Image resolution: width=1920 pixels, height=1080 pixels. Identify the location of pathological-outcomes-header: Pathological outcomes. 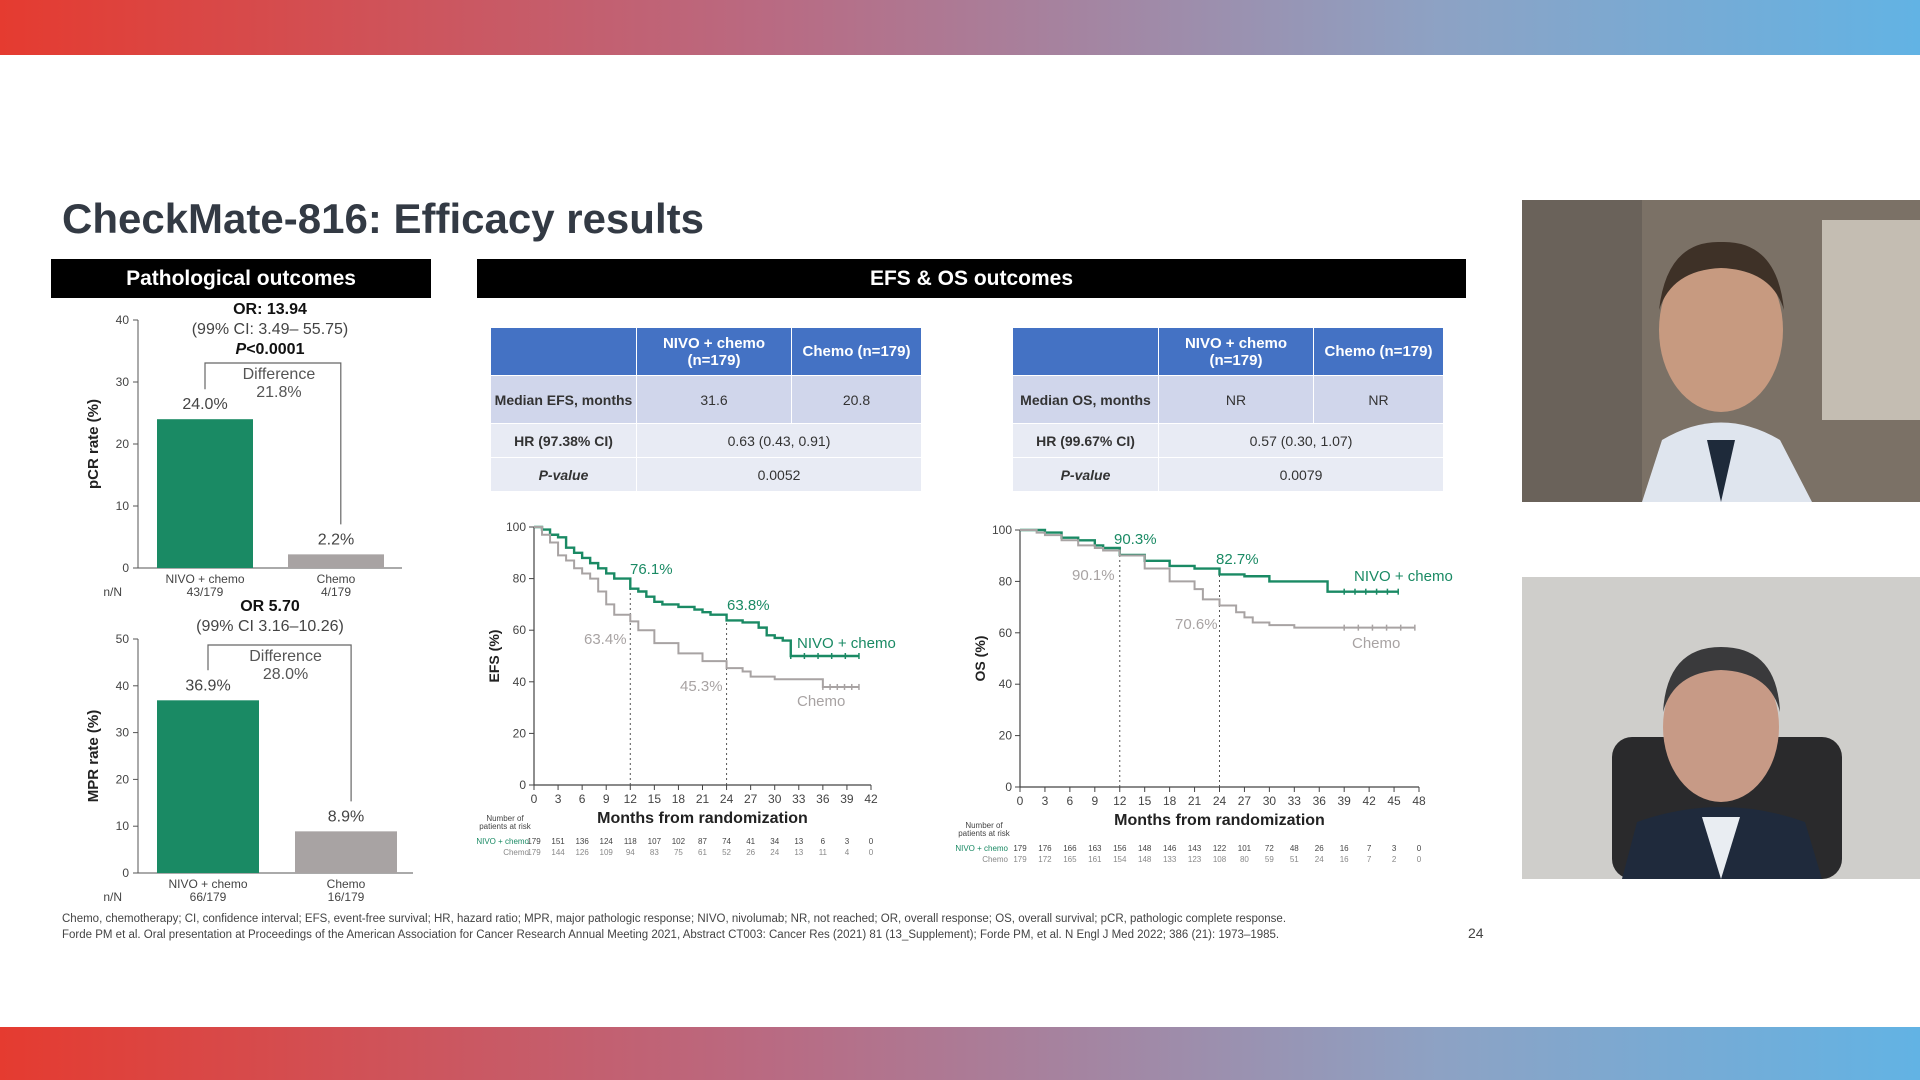
(241, 278).